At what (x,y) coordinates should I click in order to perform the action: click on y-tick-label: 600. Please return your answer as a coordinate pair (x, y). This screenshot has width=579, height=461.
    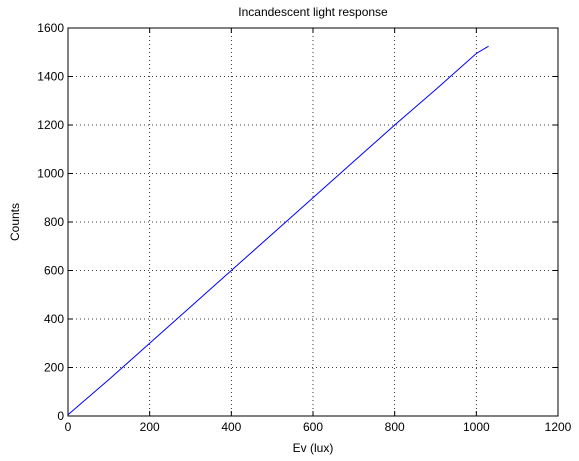
    Looking at the image, I should click on (54, 271).